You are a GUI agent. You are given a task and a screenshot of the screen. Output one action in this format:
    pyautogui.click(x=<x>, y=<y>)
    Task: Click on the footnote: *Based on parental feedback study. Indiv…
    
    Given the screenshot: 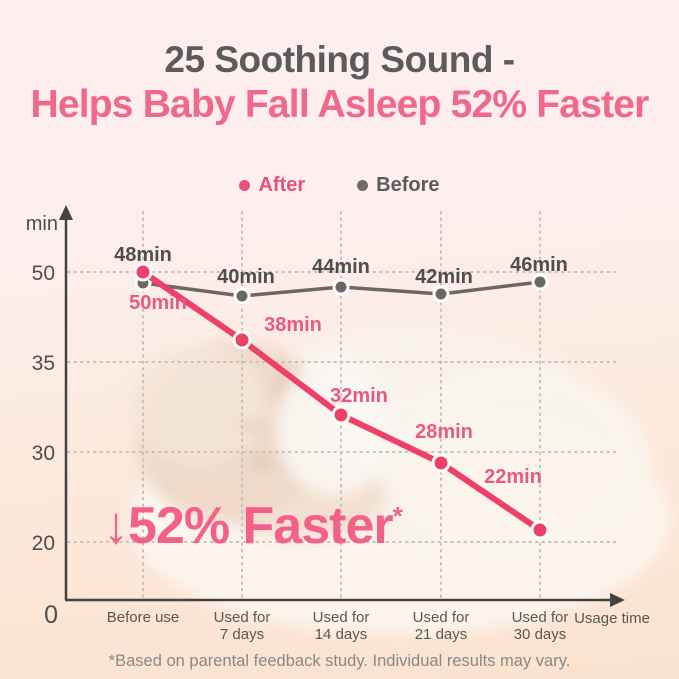 What is the action you would take?
    pyautogui.click(x=339, y=661)
    